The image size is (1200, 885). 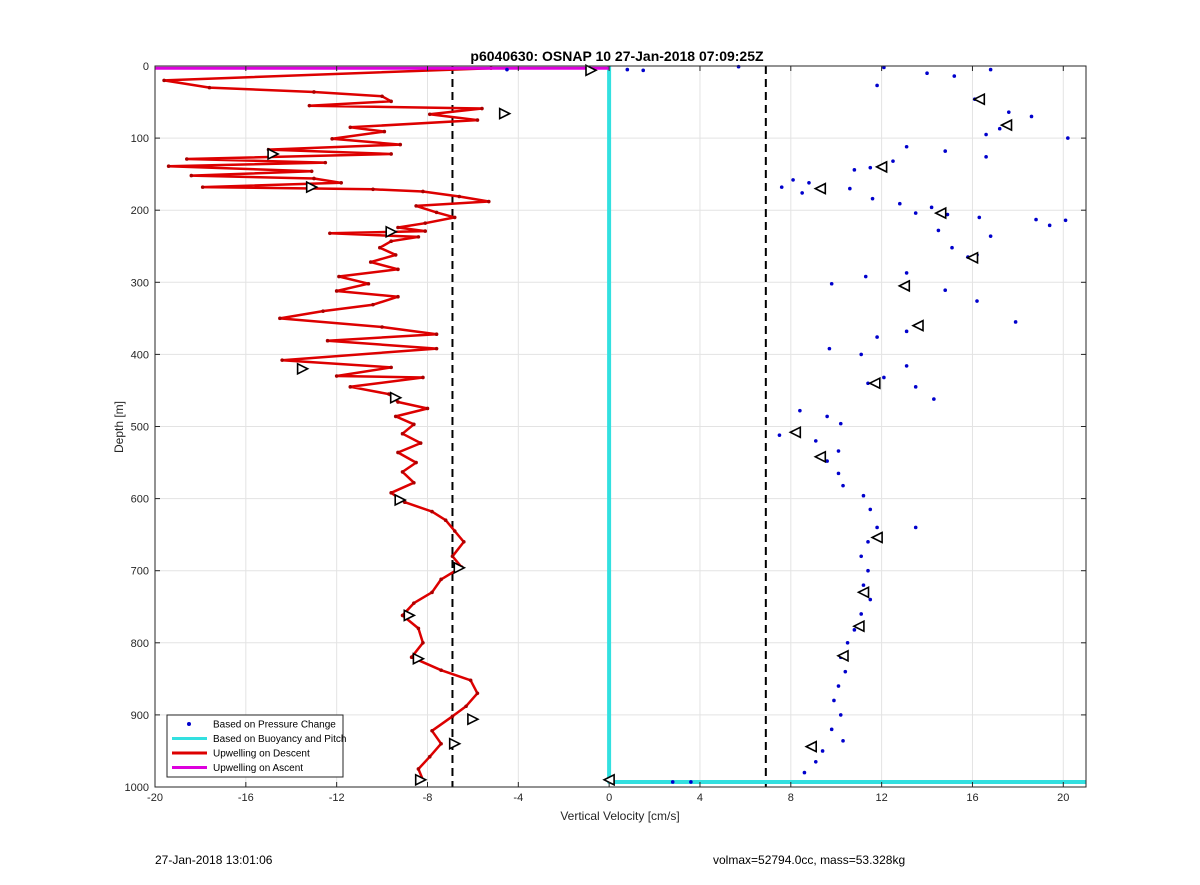 What do you see at coordinates (337, 798) in the screenshot?
I see `x-tick-label: -12` at bounding box center [337, 798].